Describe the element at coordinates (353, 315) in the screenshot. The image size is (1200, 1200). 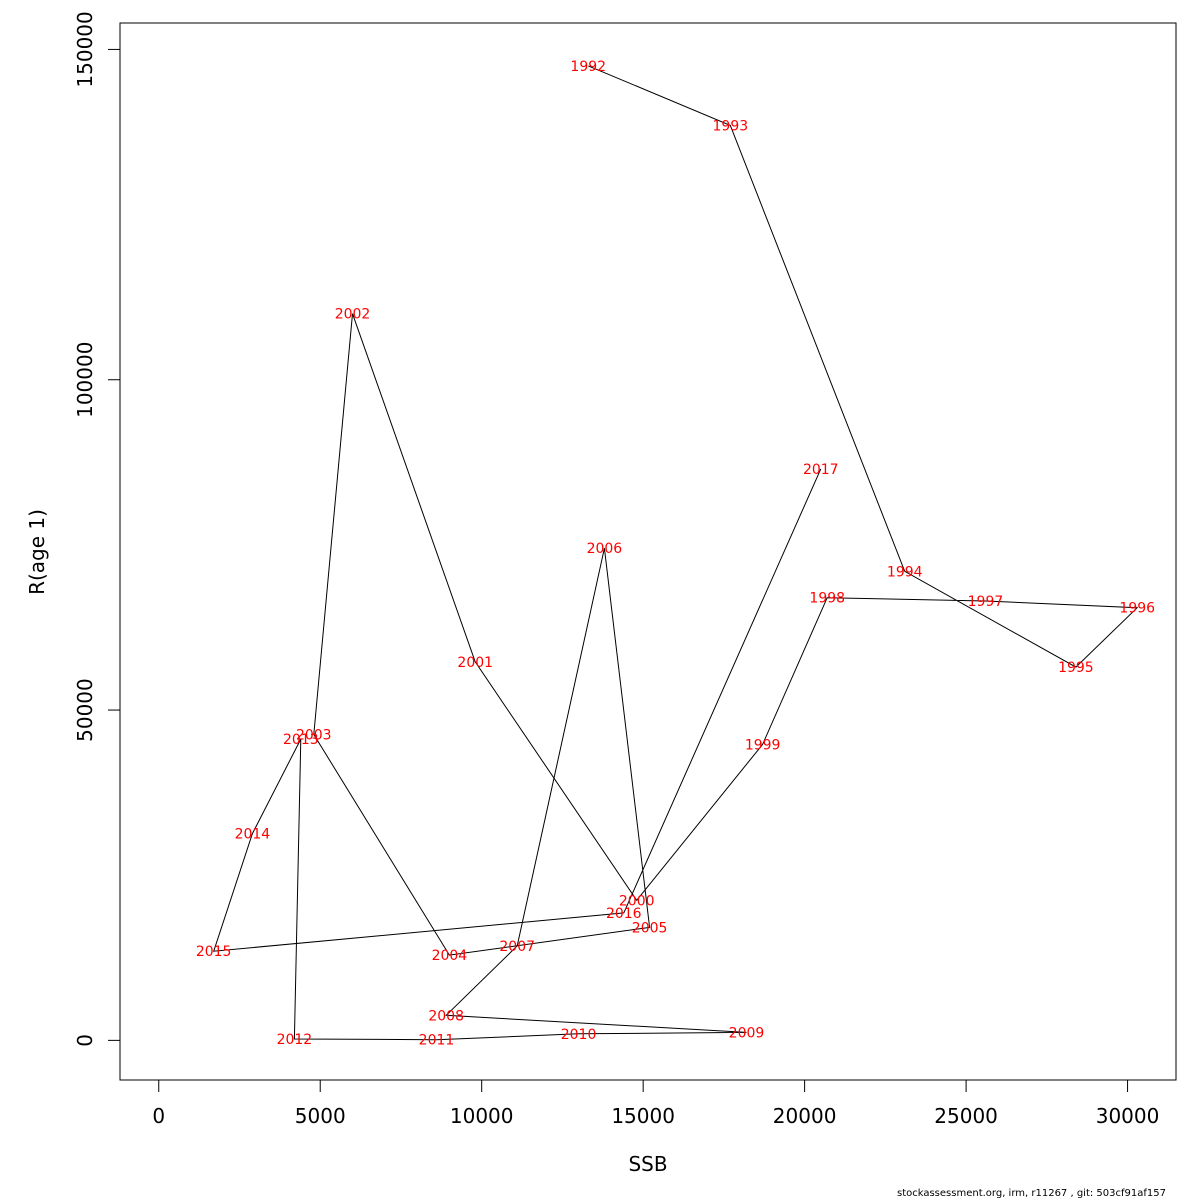
I see `year-label-2002: 2002` at that location.